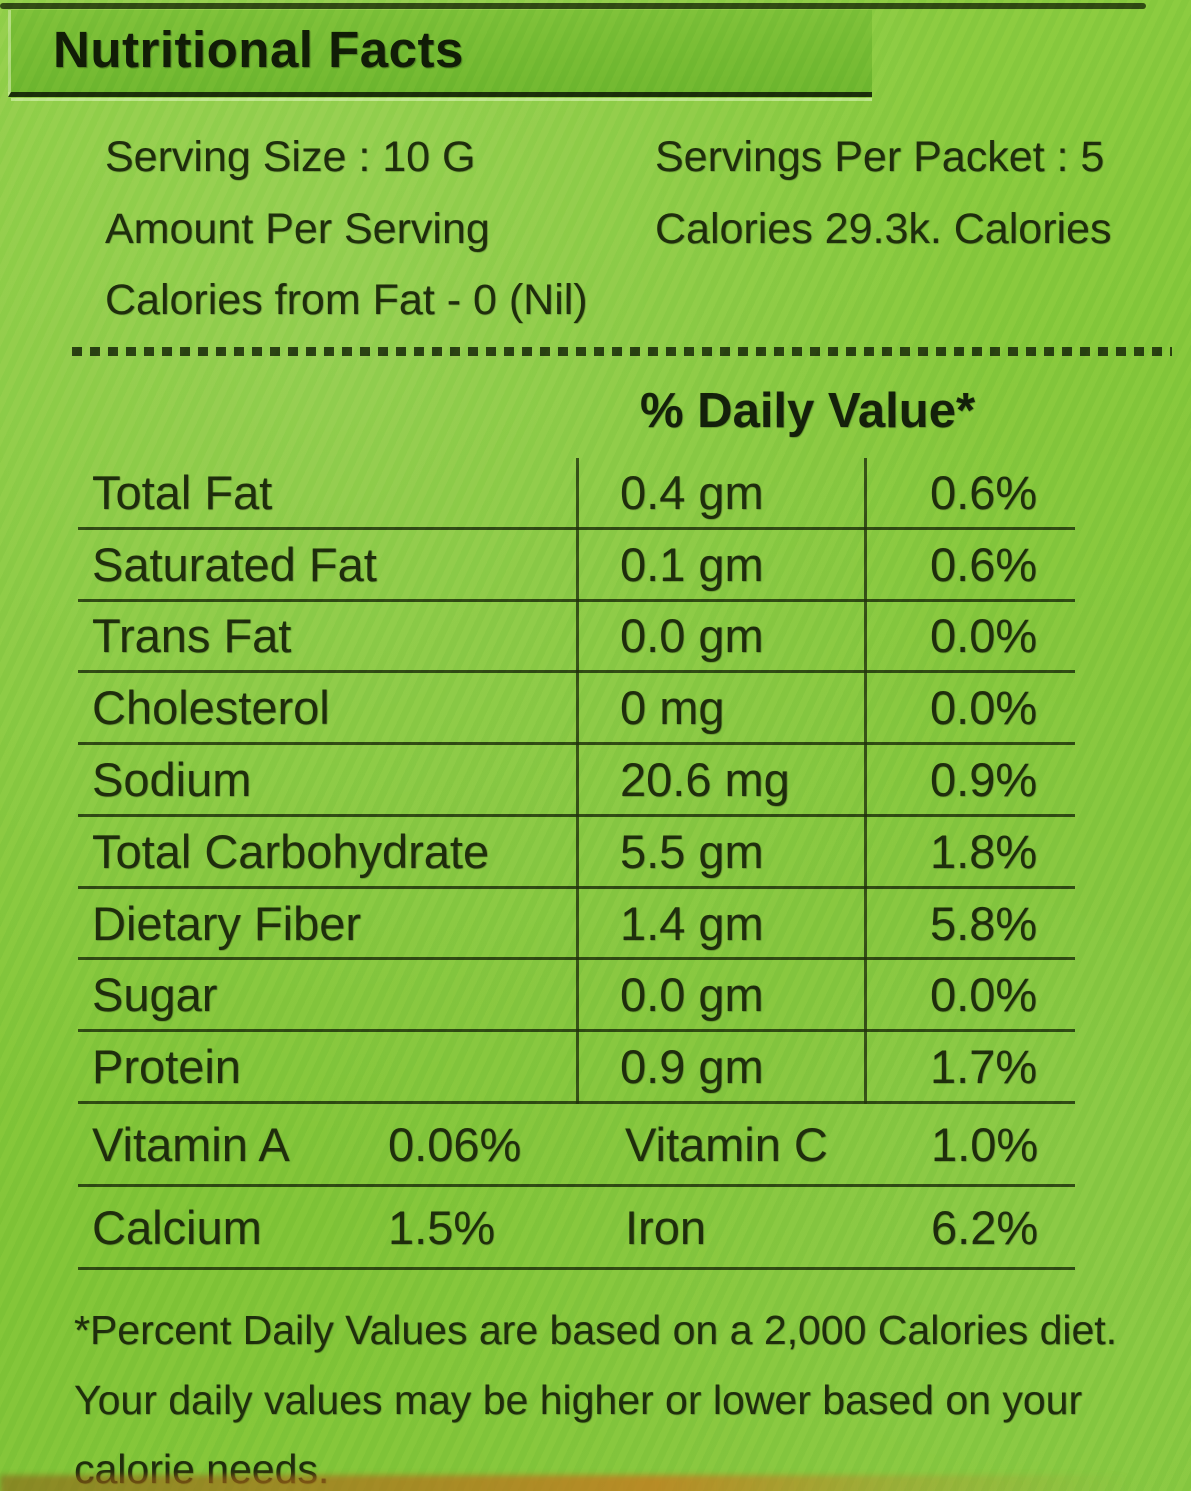 The width and height of the screenshot is (1191, 1491). What do you see at coordinates (985, 1227) in the screenshot?
I see `micronutrient-value: 6.2%` at bounding box center [985, 1227].